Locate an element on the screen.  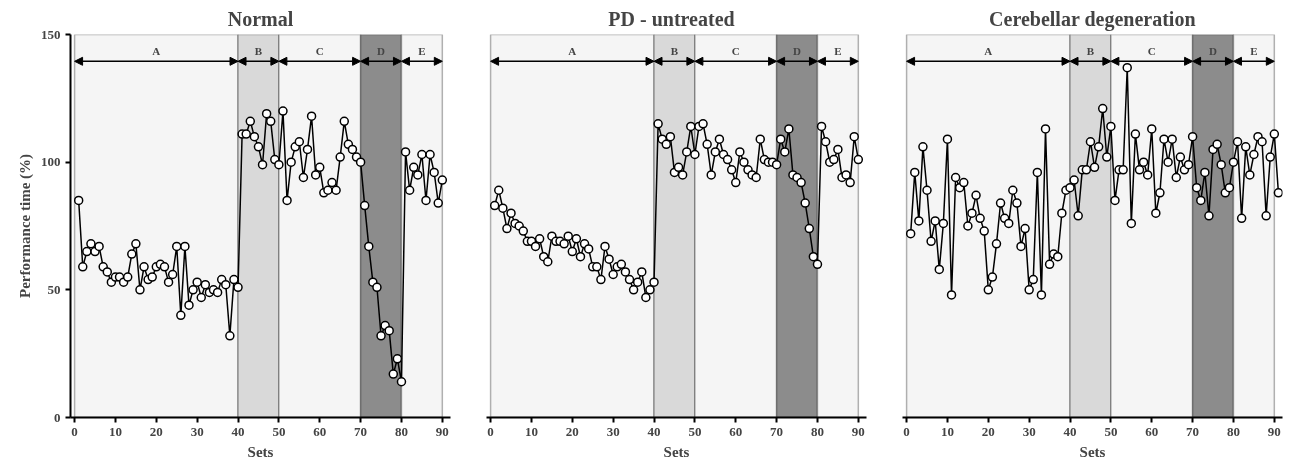
y-tick-label: 150 is located at coordinates (51, 34).